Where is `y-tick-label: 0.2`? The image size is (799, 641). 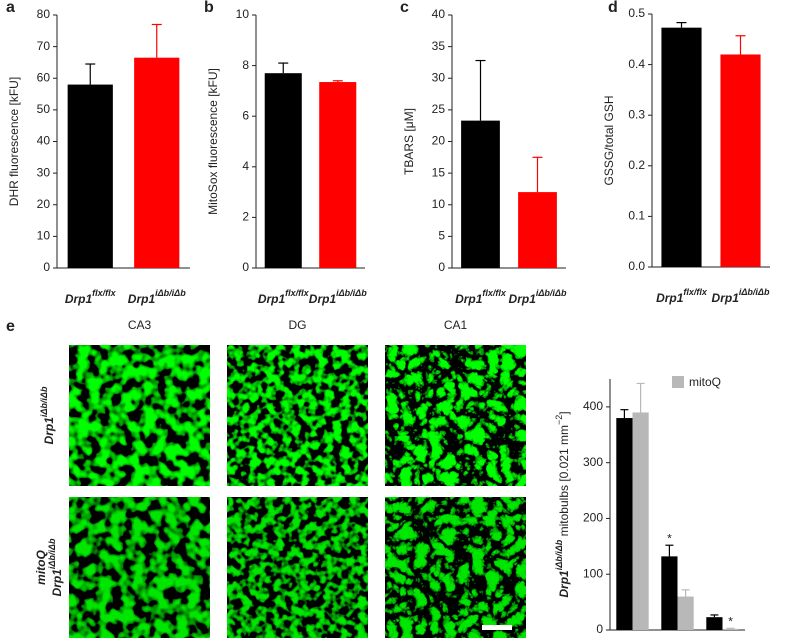 y-tick-label: 0.2 is located at coordinates (636, 165).